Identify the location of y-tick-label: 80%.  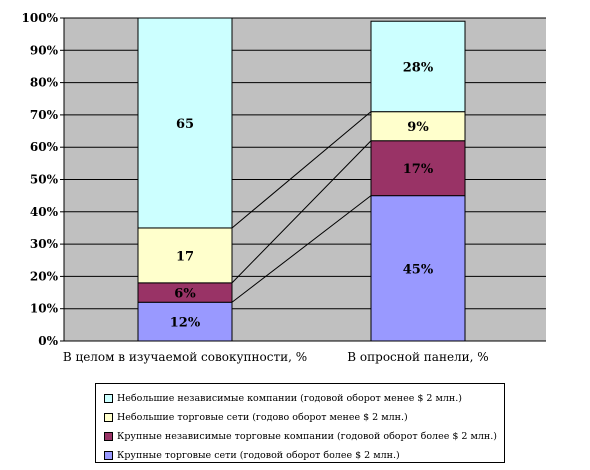
(44, 83).